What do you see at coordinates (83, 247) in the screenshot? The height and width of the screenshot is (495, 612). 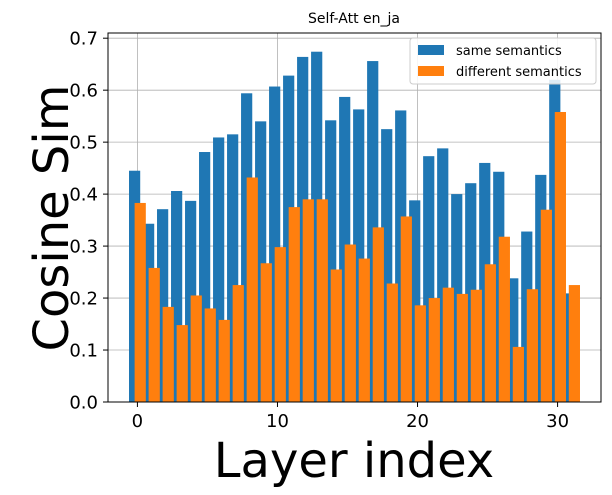 I see `y-tick-label: 0.3` at bounding box center [83, 247].